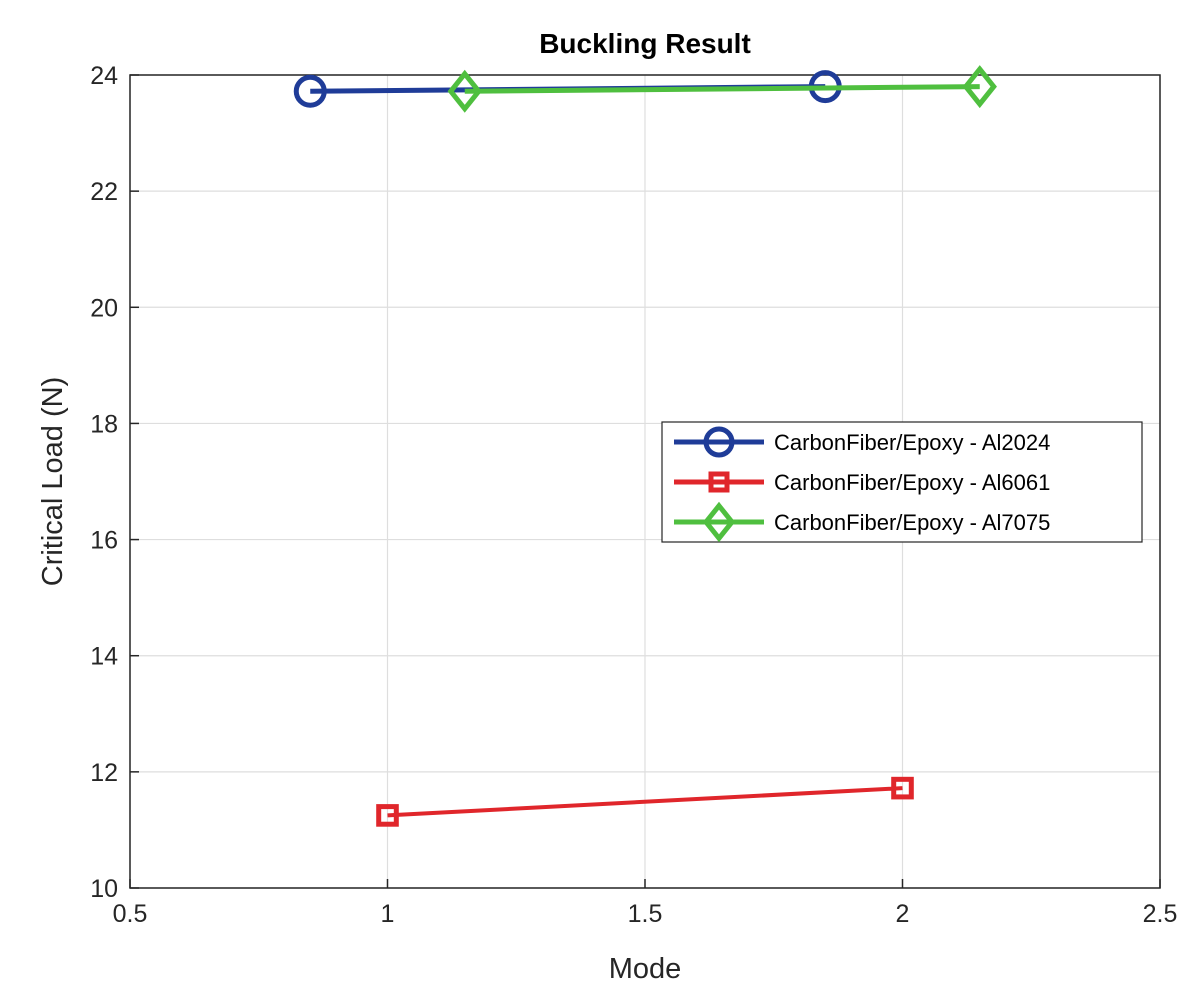 The height and width of the screenshot is (997, 1200). I want to click on series-diamond, so click(722, 89).